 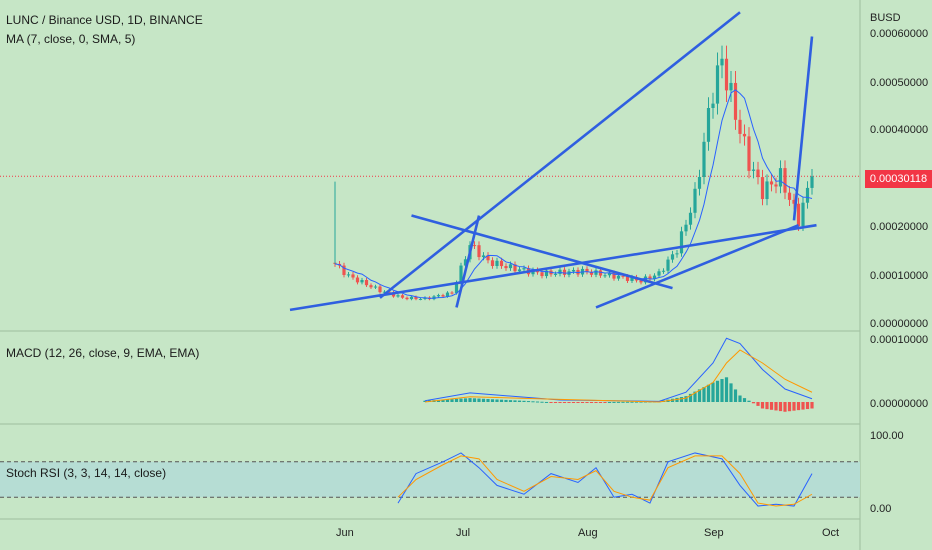 What do you see at coordinates (881, 509) in the screenshot?
I see `rsi-tick: 0.00` at bounding box center [881, 509].